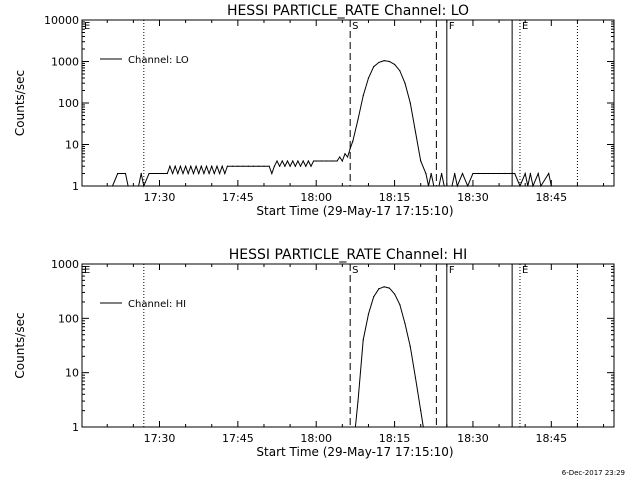  What do you see at coordinates (65, 264) in the screenshot?
I see `y-tick-label: 1000` at bounding box center [65, 264].